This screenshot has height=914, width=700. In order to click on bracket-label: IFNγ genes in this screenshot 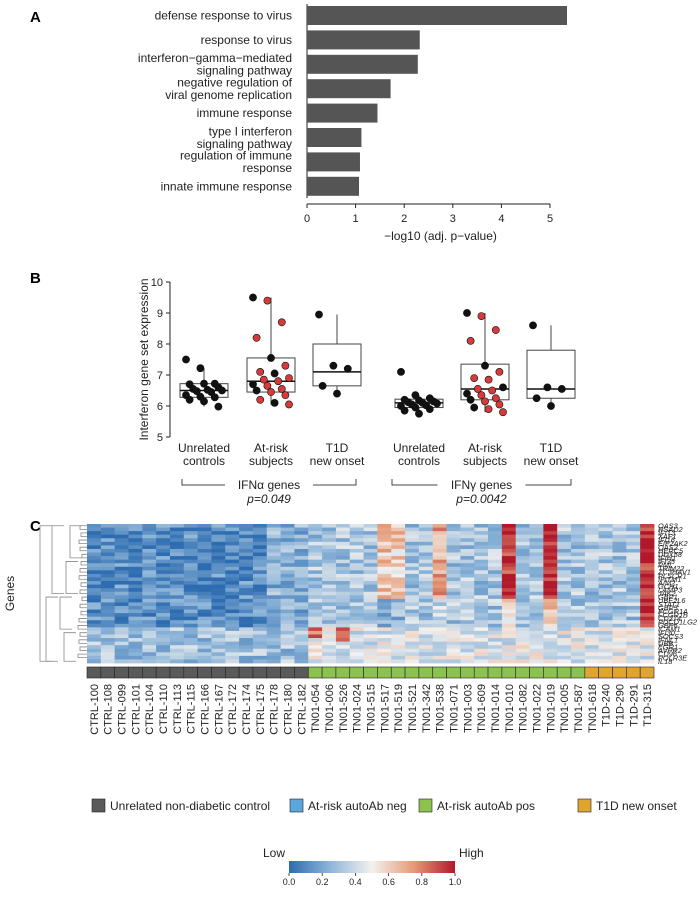, I will do `click(481, 485)`.